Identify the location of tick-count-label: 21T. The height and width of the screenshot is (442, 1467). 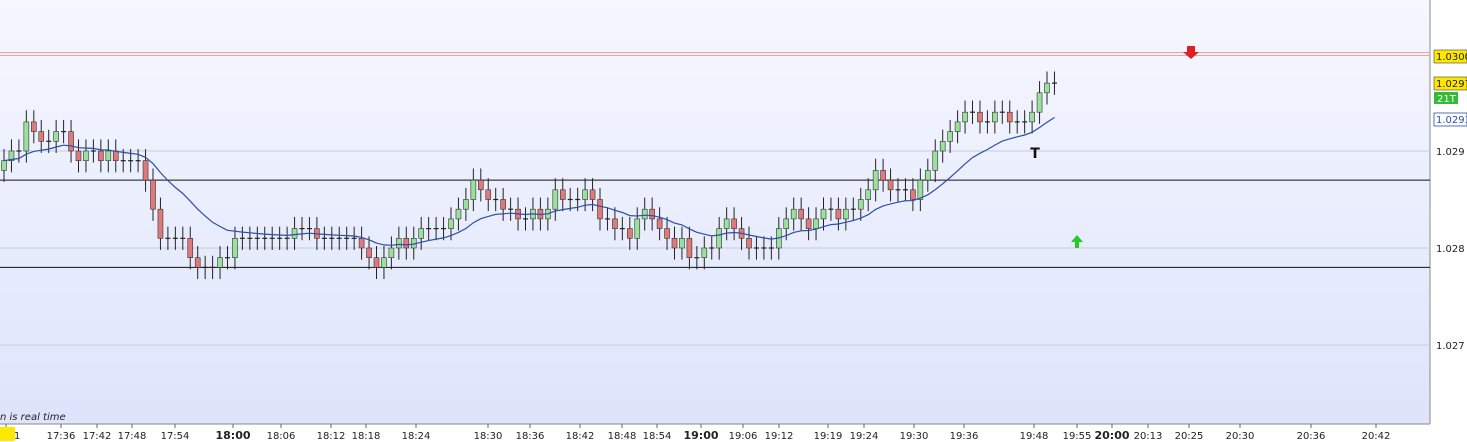
(1447, 99).